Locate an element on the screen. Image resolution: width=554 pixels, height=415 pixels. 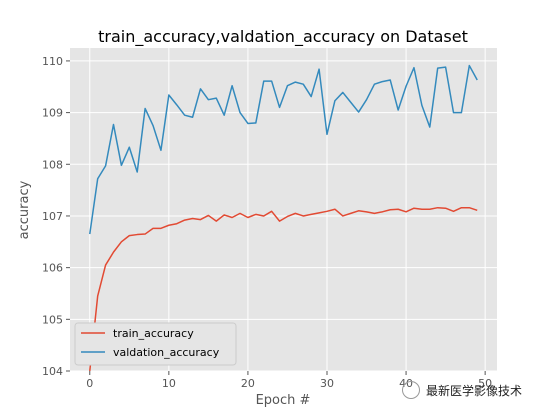
x-axis-label: Epoch # is located at coordinates (283, 400).